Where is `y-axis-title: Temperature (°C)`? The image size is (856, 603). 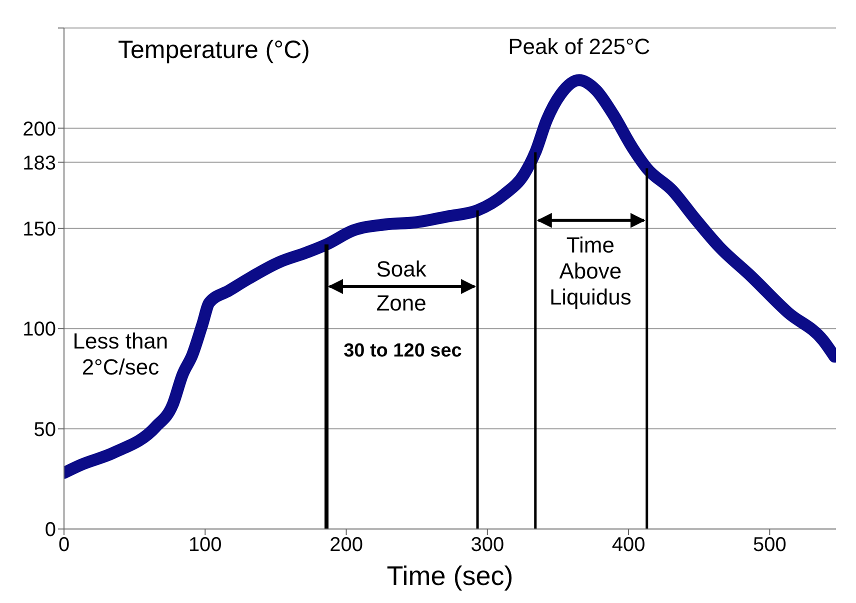
y-axis-title: Temperature (°C) is located at coordinates (214, 50).